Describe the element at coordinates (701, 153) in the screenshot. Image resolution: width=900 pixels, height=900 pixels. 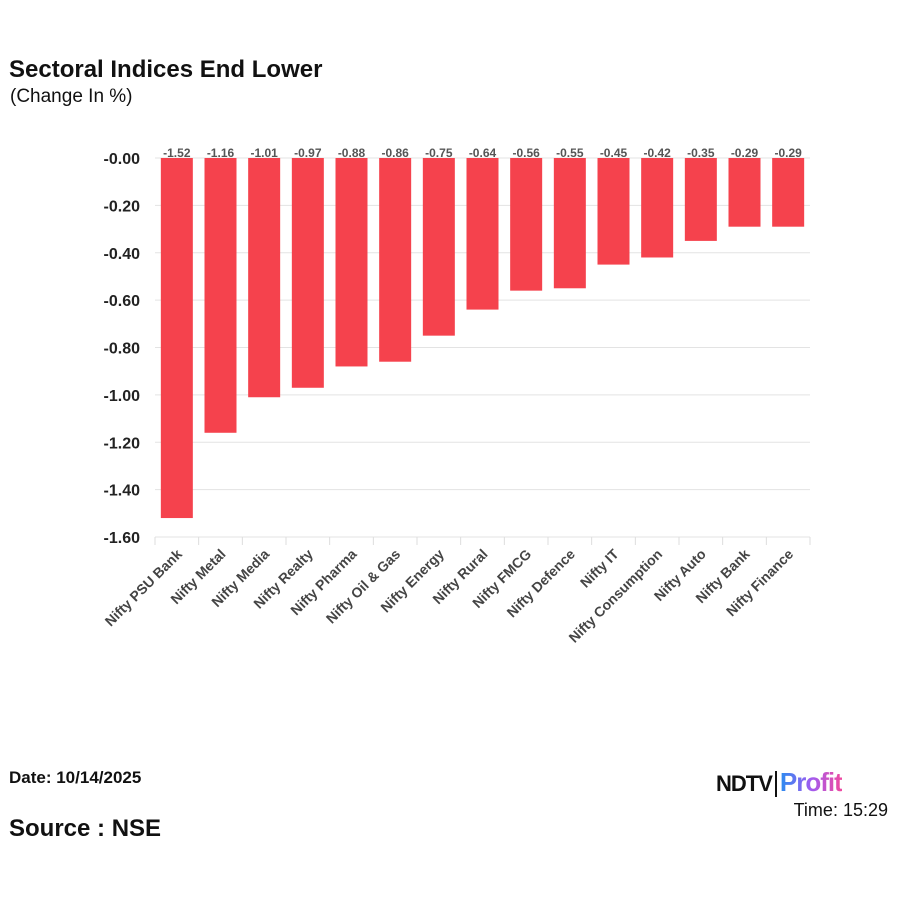
I see `data-label: -0.35` at that location.